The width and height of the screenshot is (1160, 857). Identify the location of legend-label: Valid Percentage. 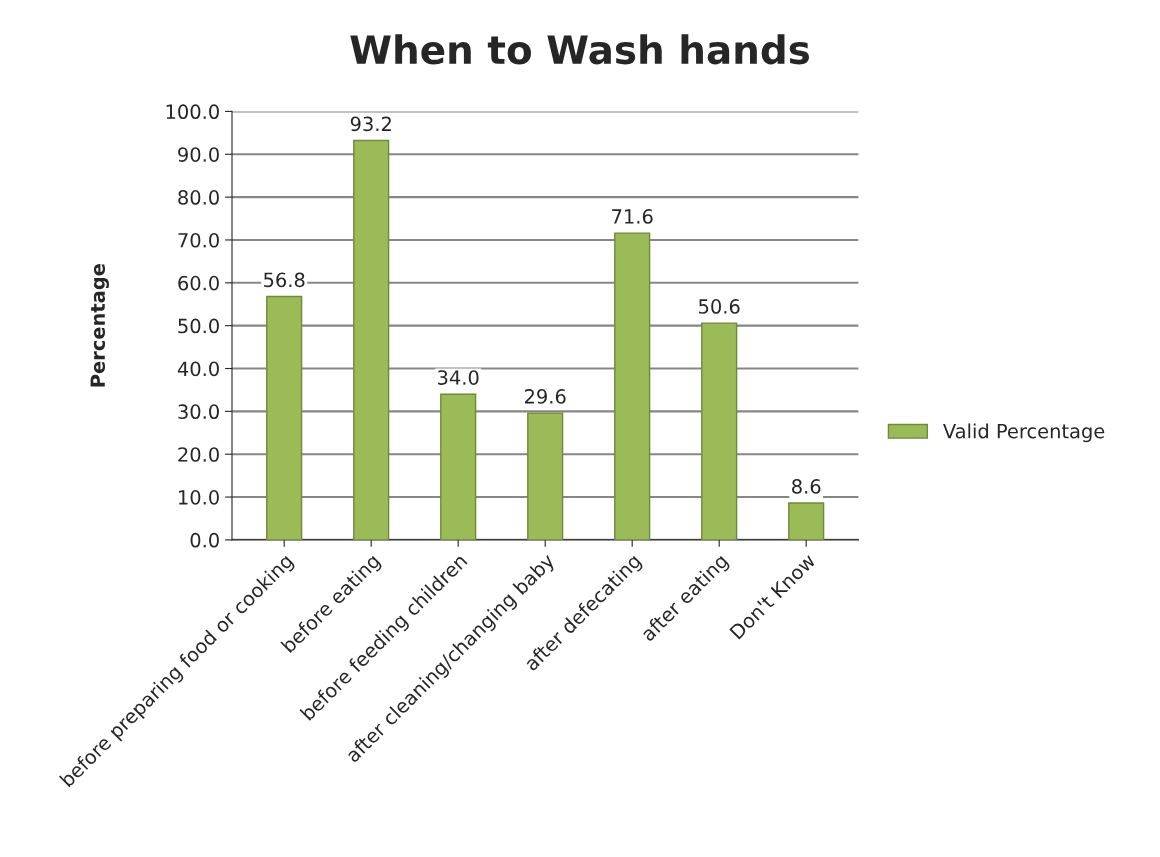
(1024, 433).